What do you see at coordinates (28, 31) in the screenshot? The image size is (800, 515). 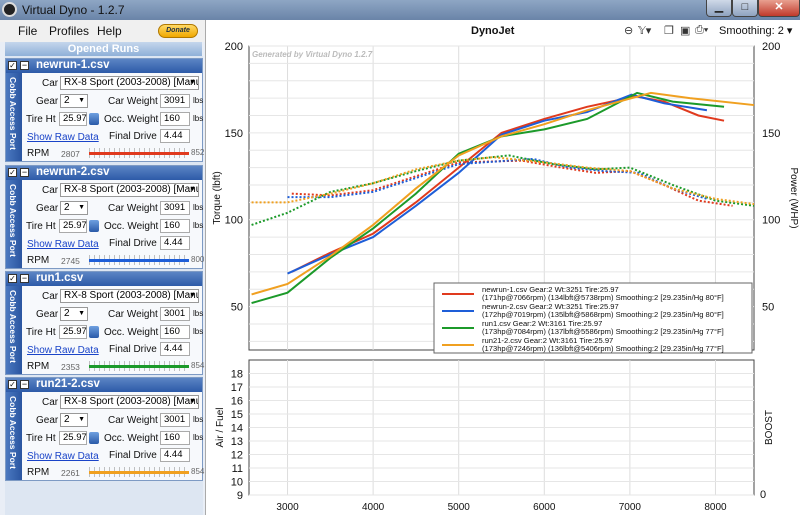 I see `menu-file: File` at bounding box center [28, 31].